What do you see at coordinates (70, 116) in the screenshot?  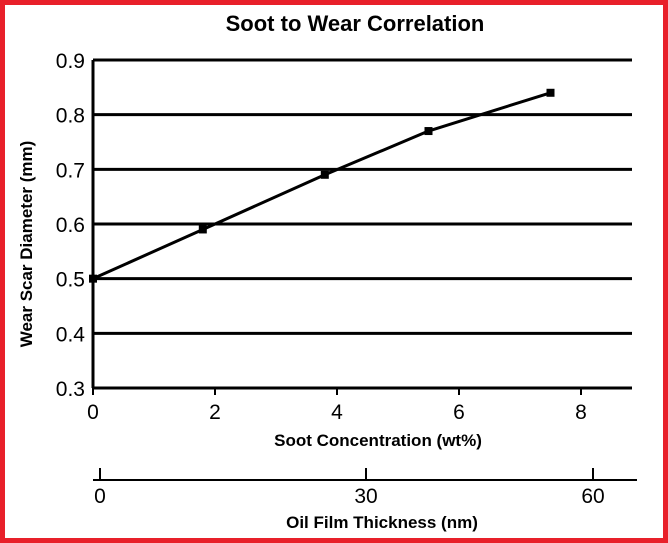 I see `y-tick-label-0.8: 0.8` at bounding box center [70, 116].